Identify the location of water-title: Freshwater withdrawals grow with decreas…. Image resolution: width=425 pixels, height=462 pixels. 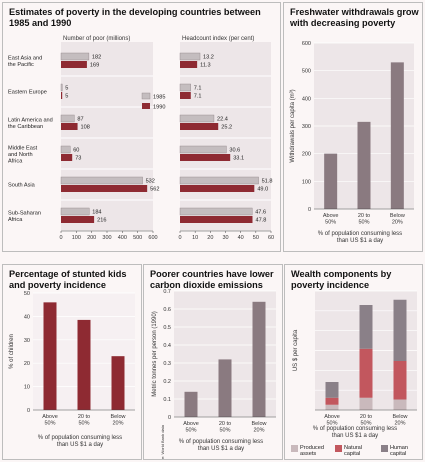
(354, 17).